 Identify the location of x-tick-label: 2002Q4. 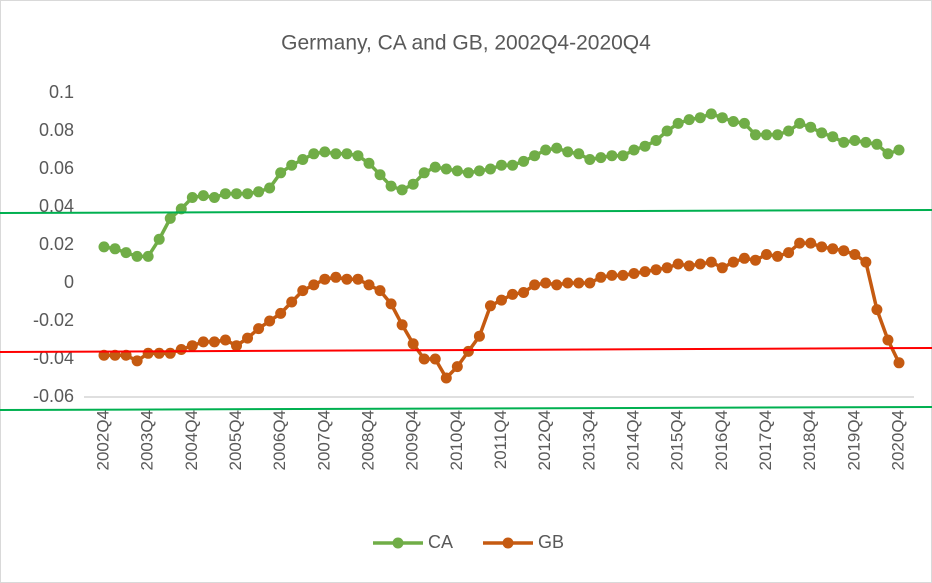
(102, 440).